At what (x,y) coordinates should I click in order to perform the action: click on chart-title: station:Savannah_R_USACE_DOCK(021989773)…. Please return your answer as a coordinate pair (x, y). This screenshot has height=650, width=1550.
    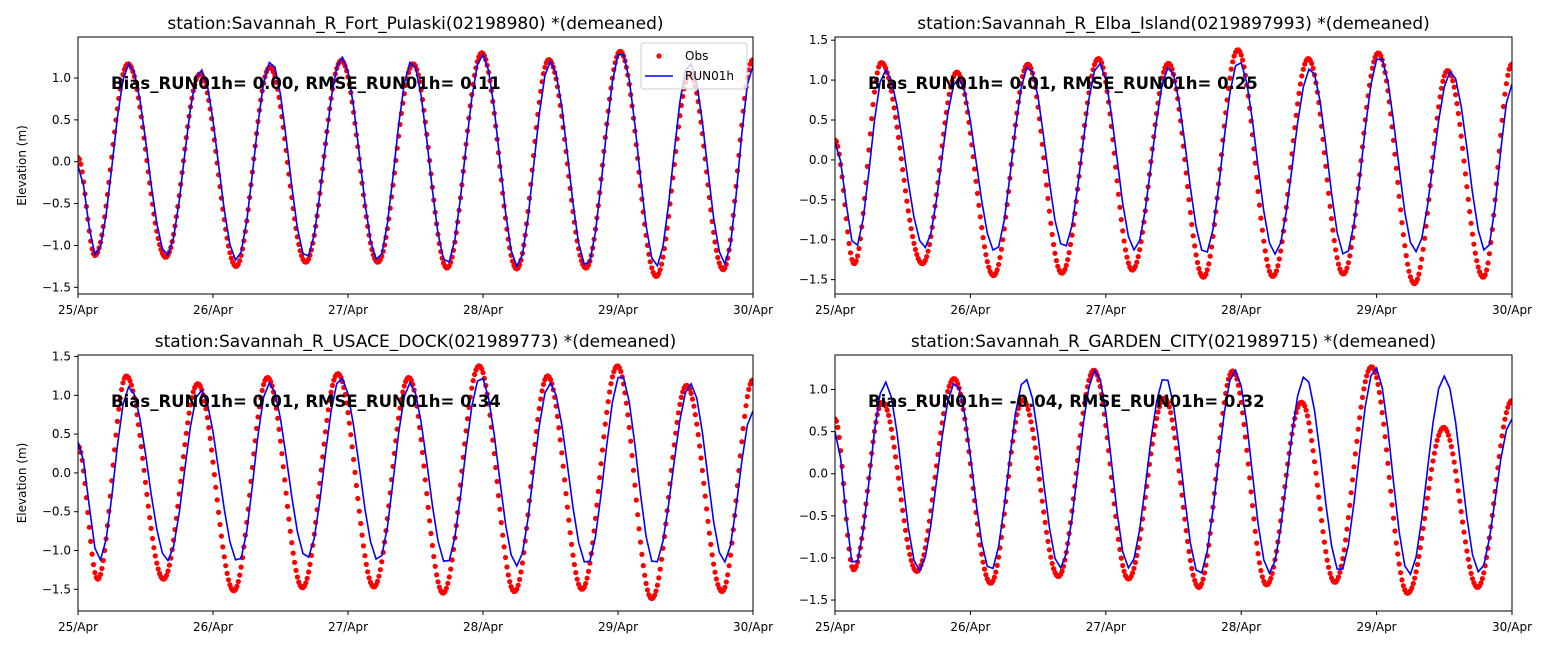
    Looking at the image, I should click on (415, 342).